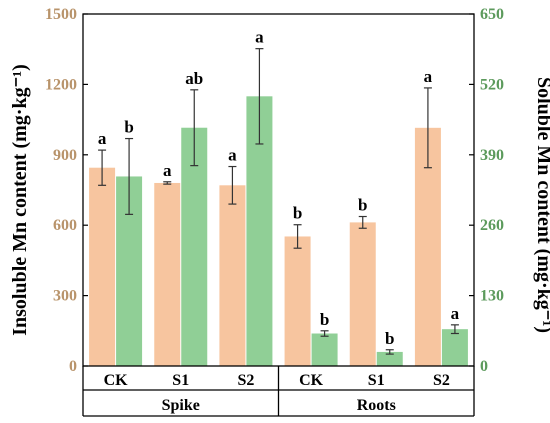 The width and height of the screenshot is (550, 423). What do you see at coordinates (541, 205) in the screenshot?
I see `right-axis-title: Soluble Mn content (mg·kg⁻¹)` at bounding box center [541, 205].